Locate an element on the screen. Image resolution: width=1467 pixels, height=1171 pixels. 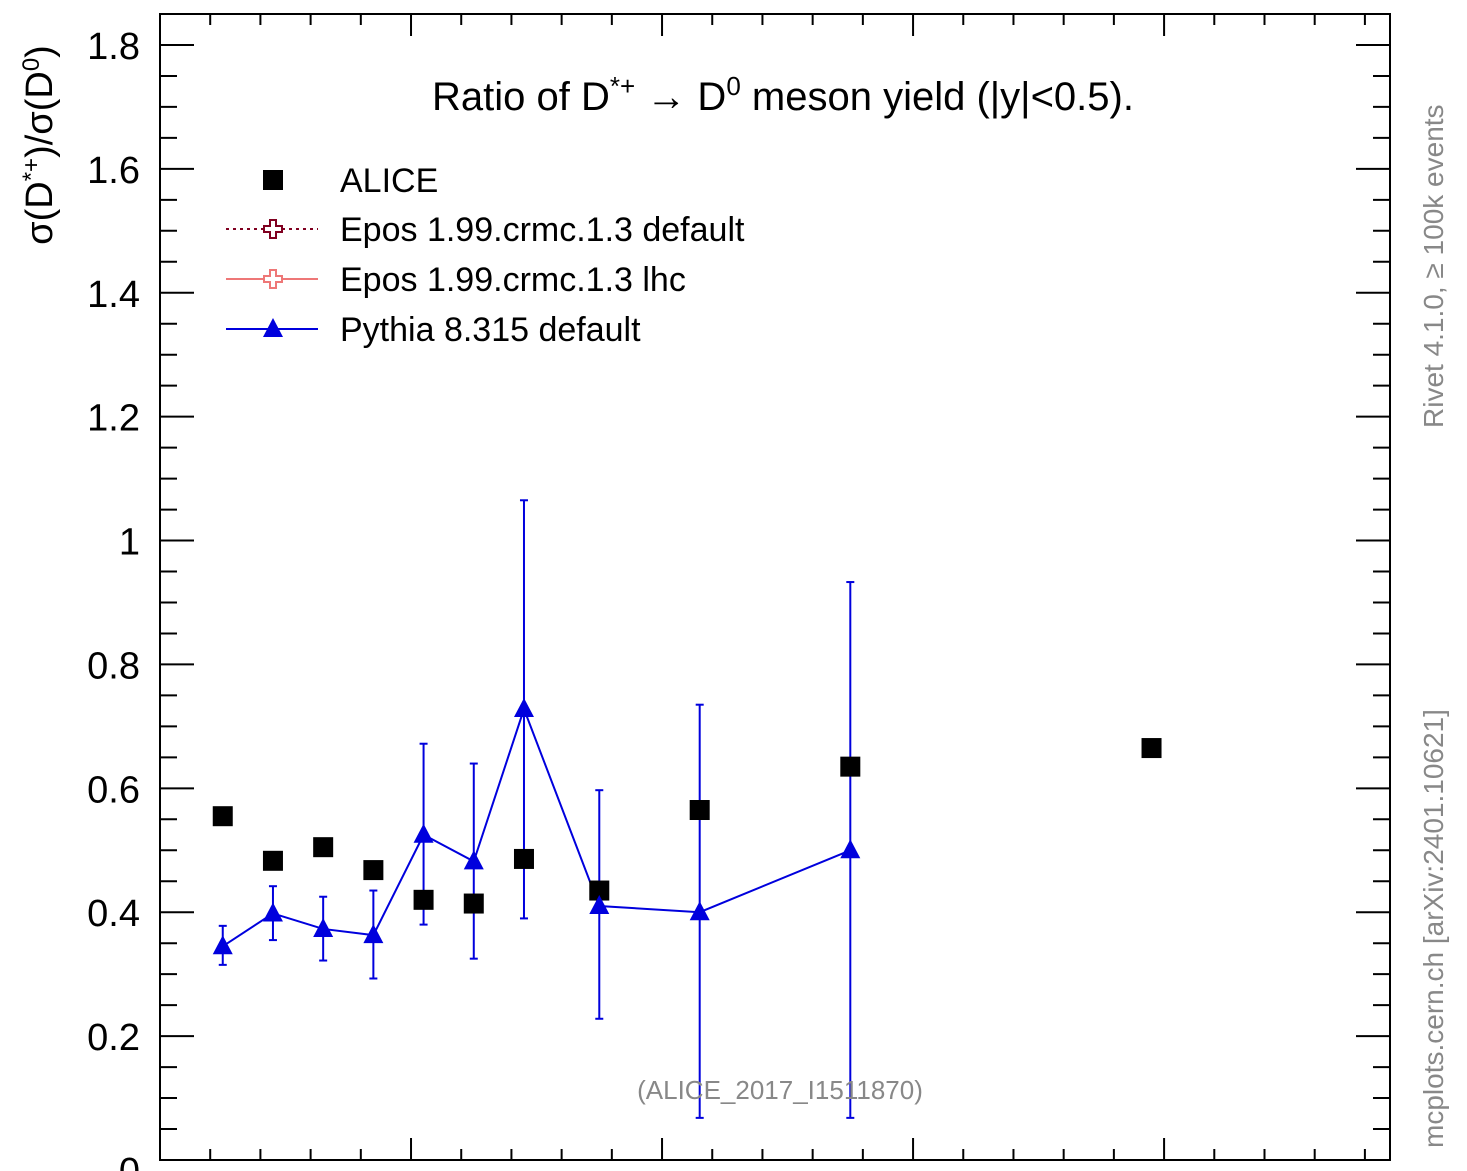
legend-marker-pythia is located at coordinates (273, 327).